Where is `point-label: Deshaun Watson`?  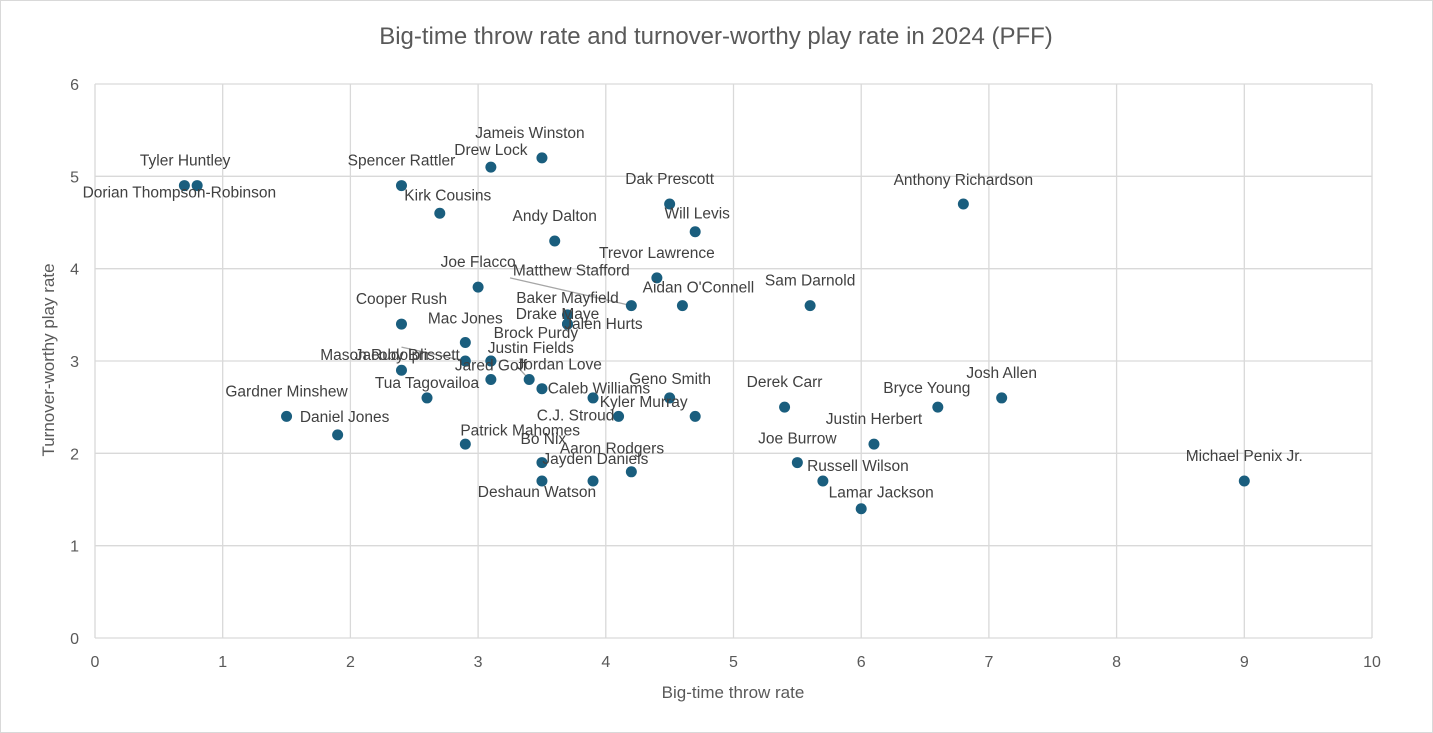
point-label: Deshaun Watson is located at coordinates (537, 492).